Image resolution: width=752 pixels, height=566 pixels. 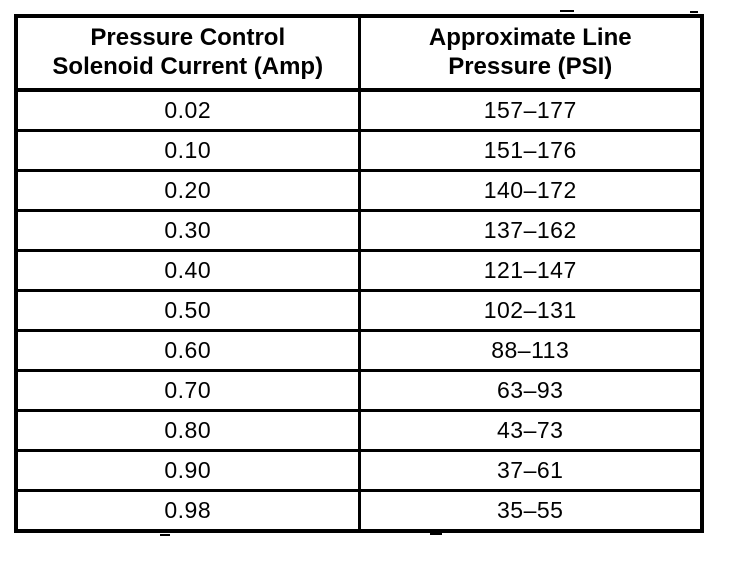 I want to click on table-row: 0.02 157–177, so click(x=359, y=110).